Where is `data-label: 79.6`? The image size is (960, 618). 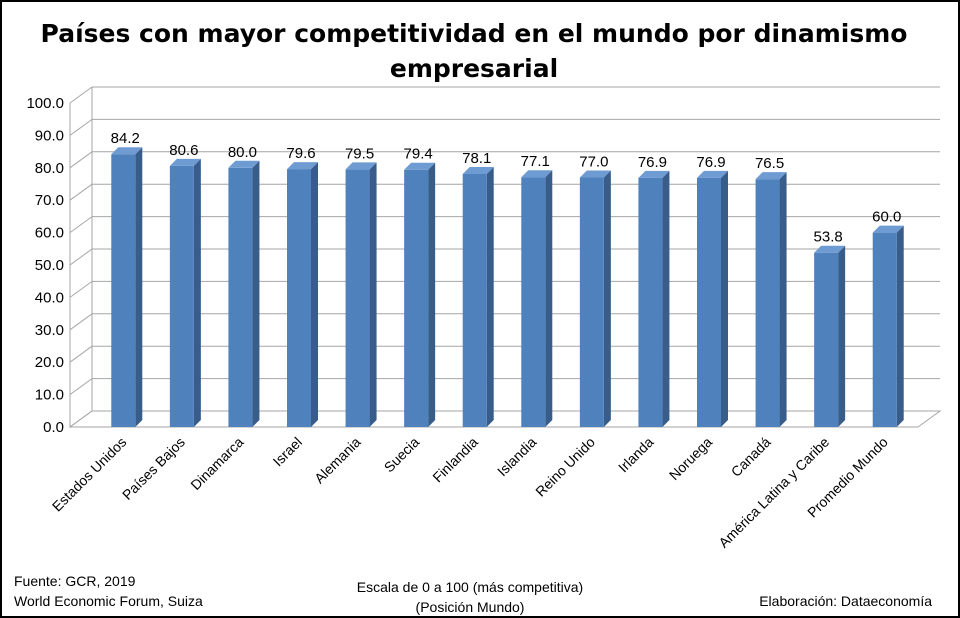
data-label: 79.6 is located at coordinates (300, 153).